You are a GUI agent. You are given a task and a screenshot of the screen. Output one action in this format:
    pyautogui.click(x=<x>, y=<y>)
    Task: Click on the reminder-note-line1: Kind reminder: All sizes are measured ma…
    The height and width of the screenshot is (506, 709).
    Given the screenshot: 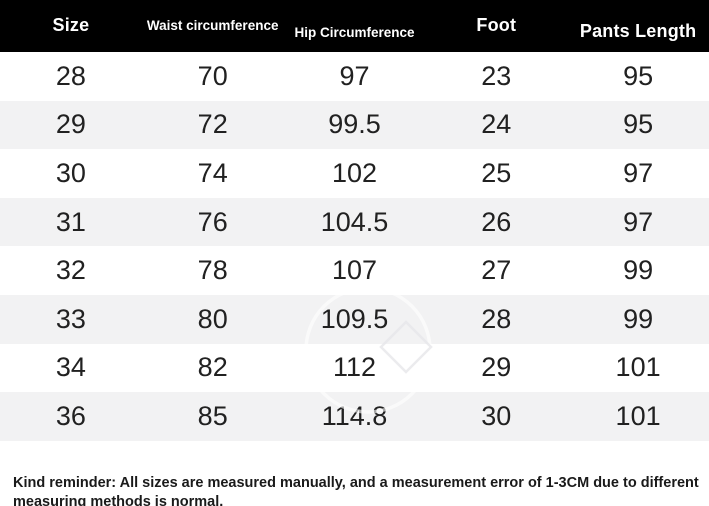 What is the action you would take?
    pyautogui.click(x=356, y=482)
    